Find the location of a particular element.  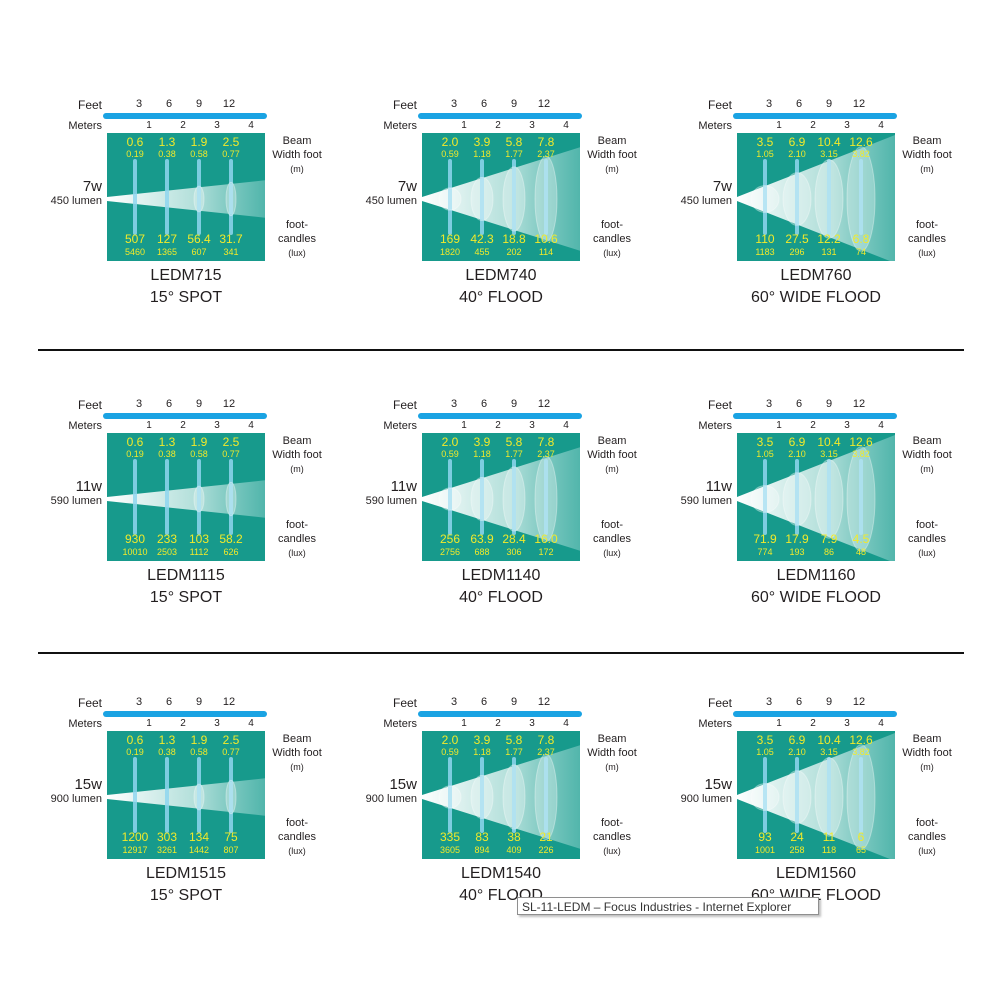

footcandles-value: 4.5 is located at coordinates (861, 539).